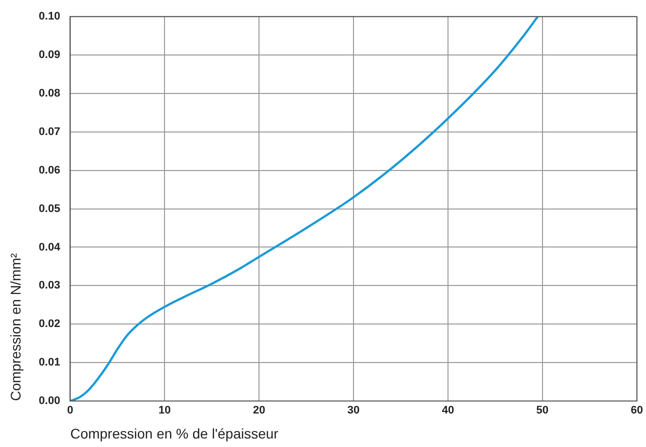 The width and height of the screenshot is (646, 447). What do you see at coordinates (353, 410) in the screenshot?
I see `x-tick-label: 30` at bounding box center [353, 410].